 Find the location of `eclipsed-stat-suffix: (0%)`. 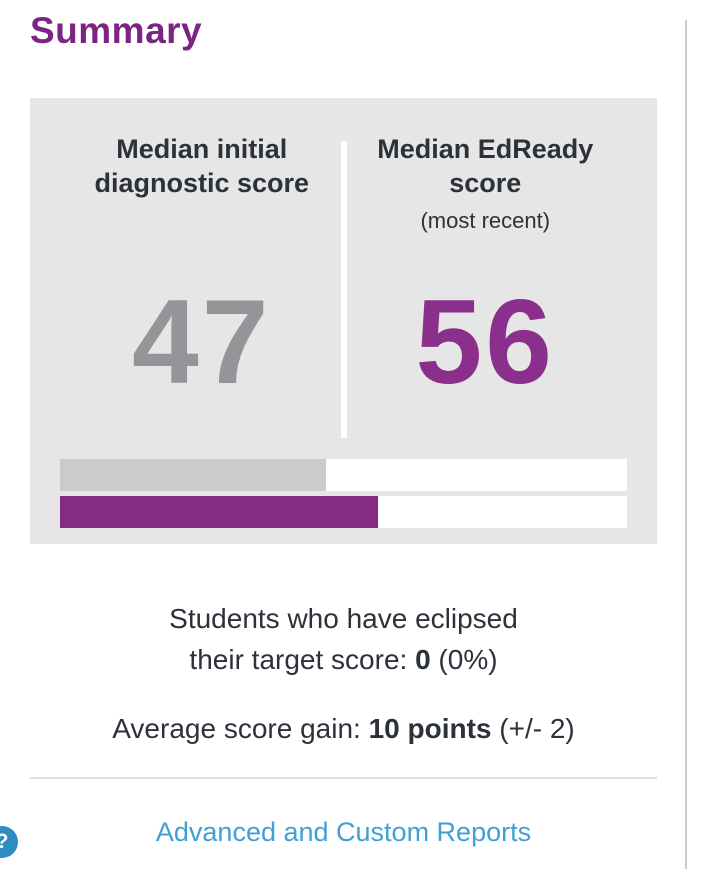

eclipsed-stat-suffix: (0%) is located at coordinates (464, 659).